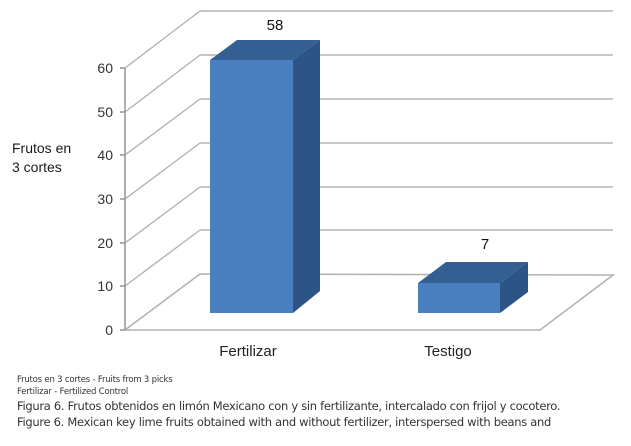  What do you see at coordinates (265, 50) in the screenshot?
I see `bar-fertilizar-top` at bounding box center [265, 50].